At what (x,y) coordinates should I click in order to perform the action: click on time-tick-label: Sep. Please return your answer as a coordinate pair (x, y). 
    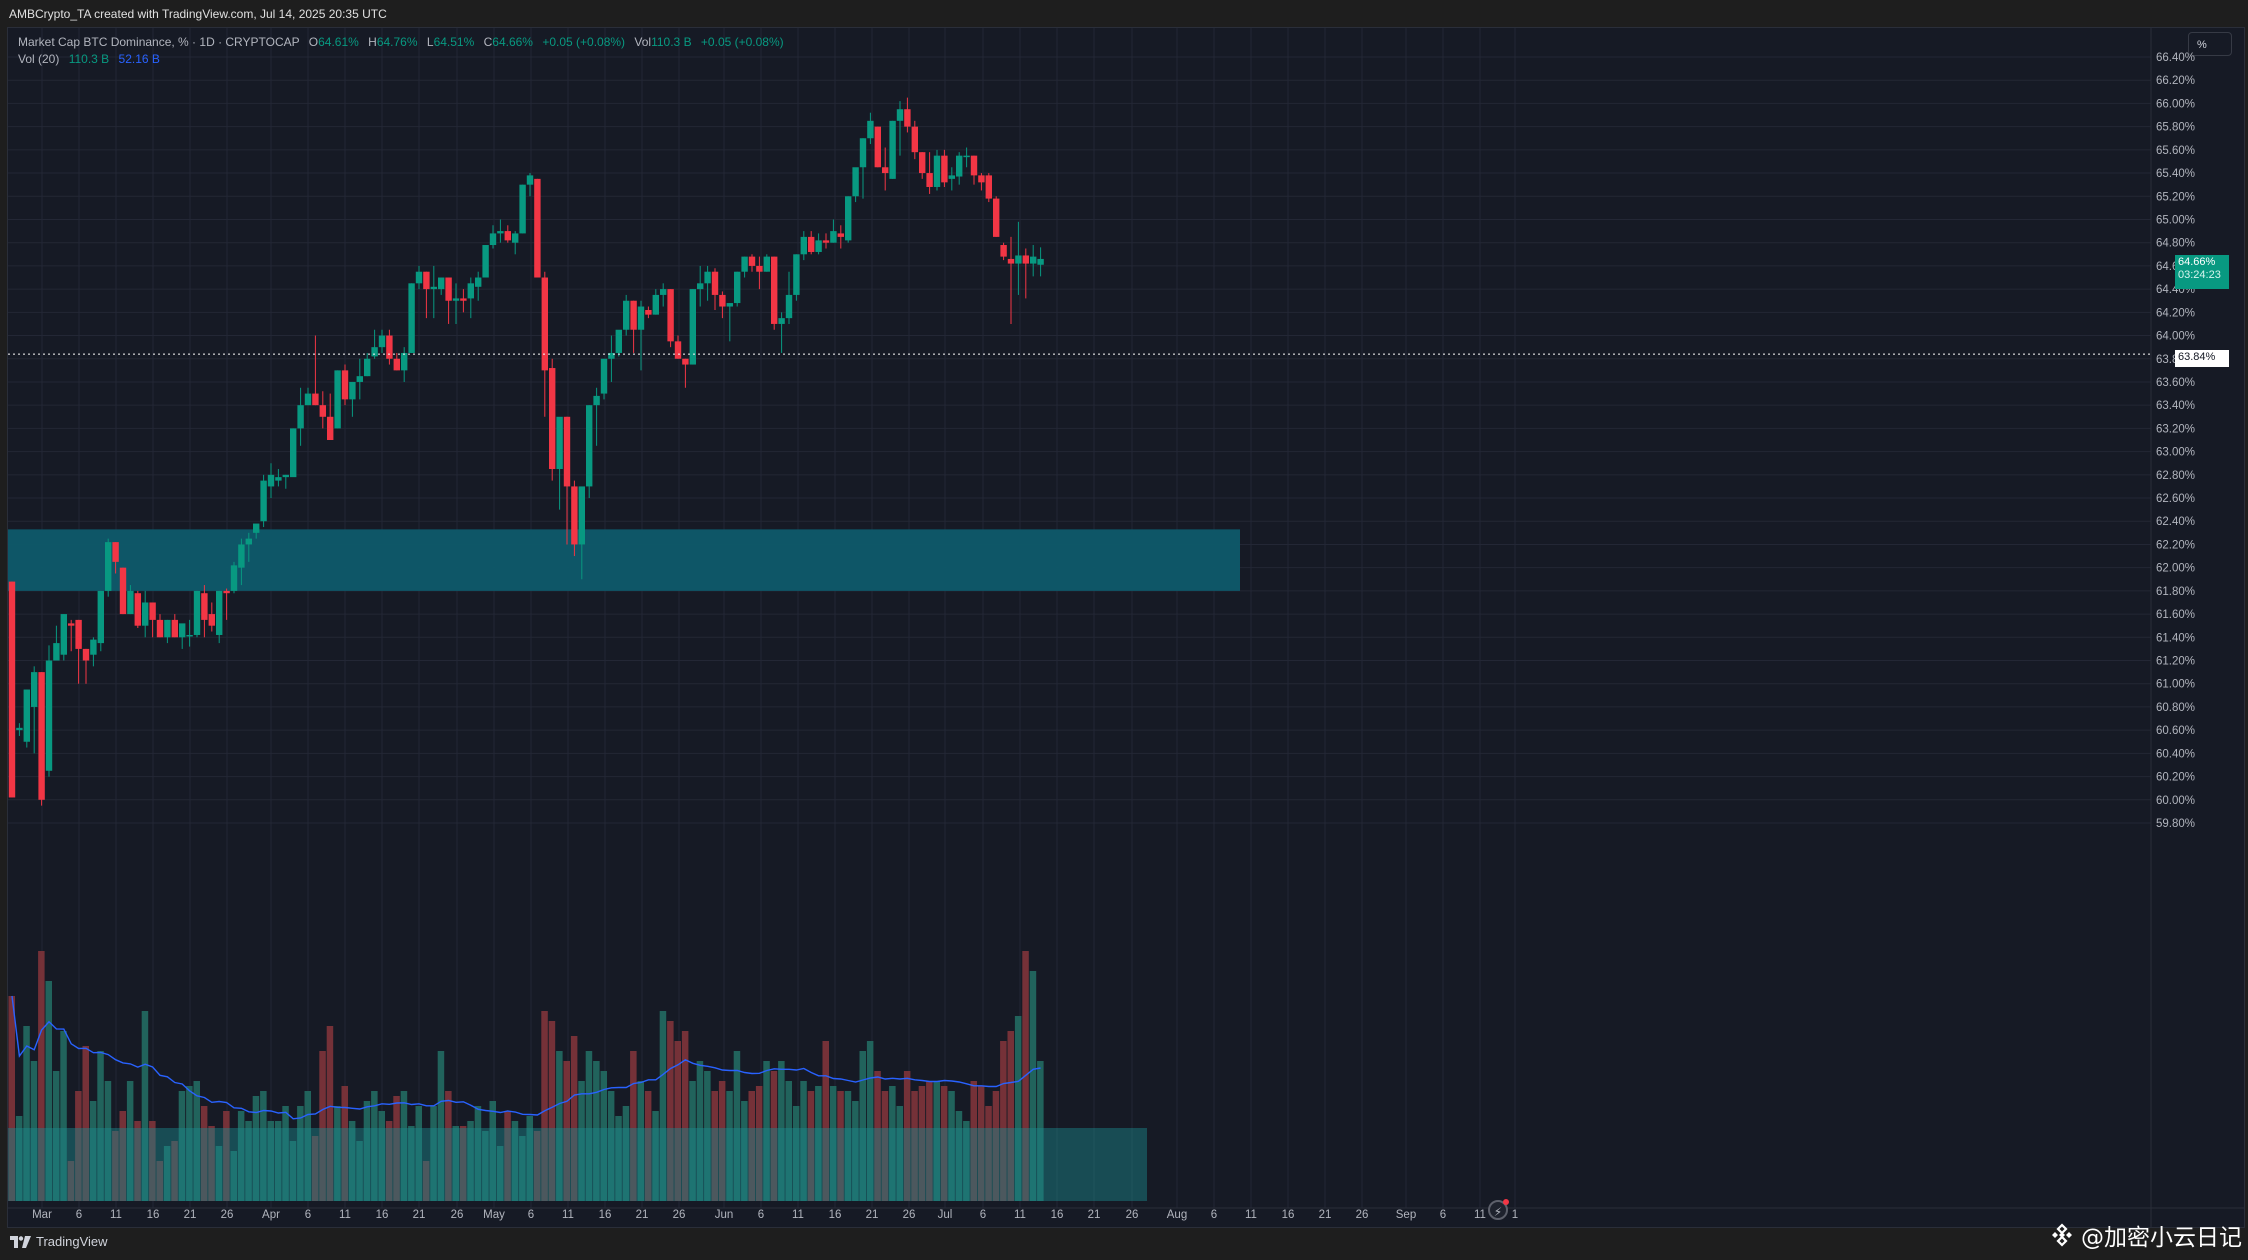
    Looking at the image, I should click on (1406, 1215).